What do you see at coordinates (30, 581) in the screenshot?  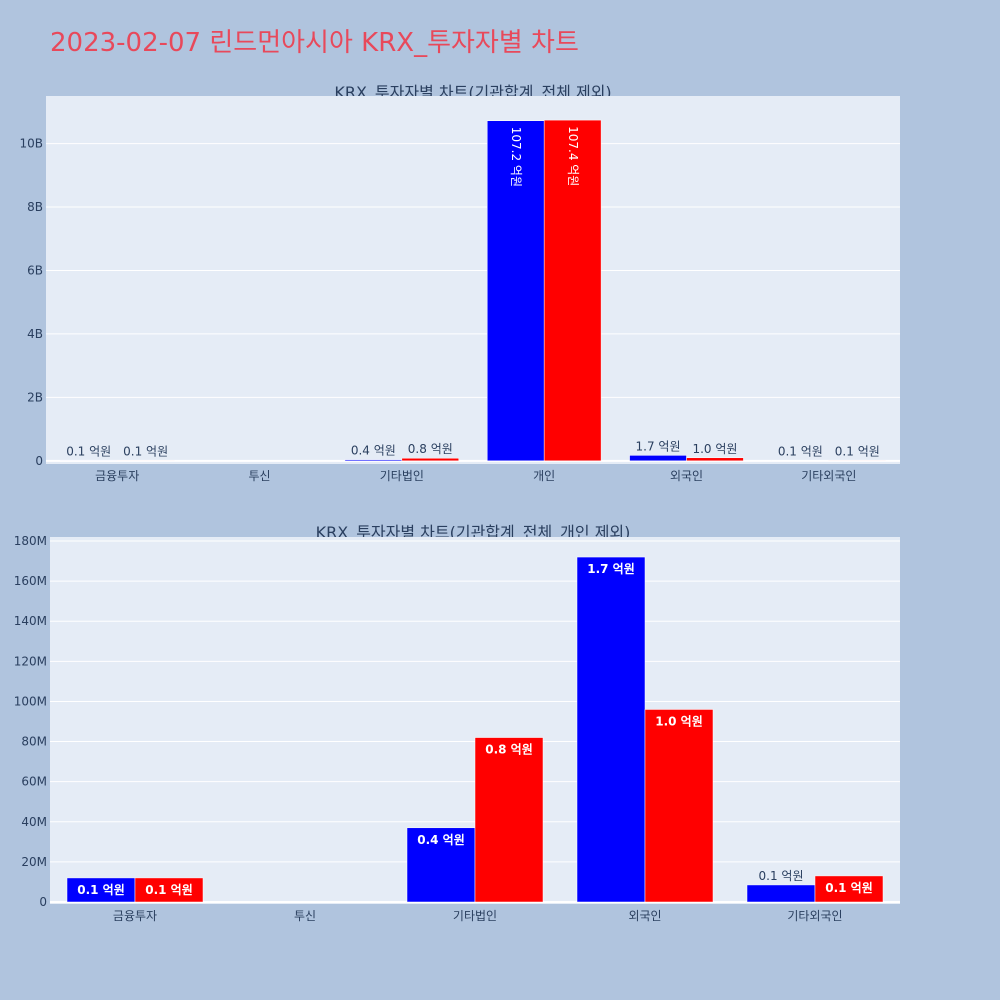 I see `y-tick-label: 160M` at bounding box center [30, 581].